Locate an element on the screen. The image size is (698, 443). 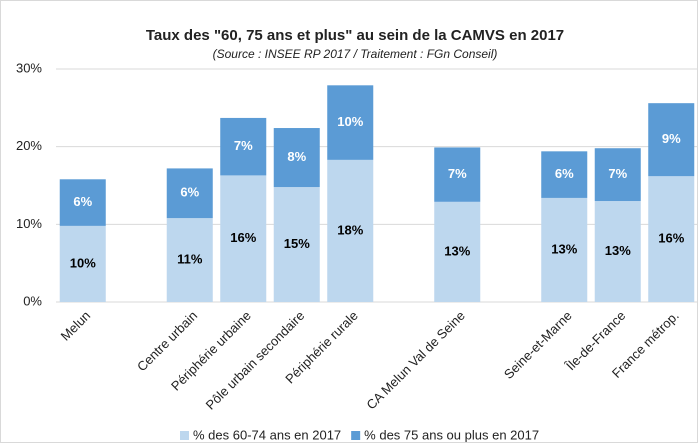
data-label: 8% is located at coordinates (296, 156).